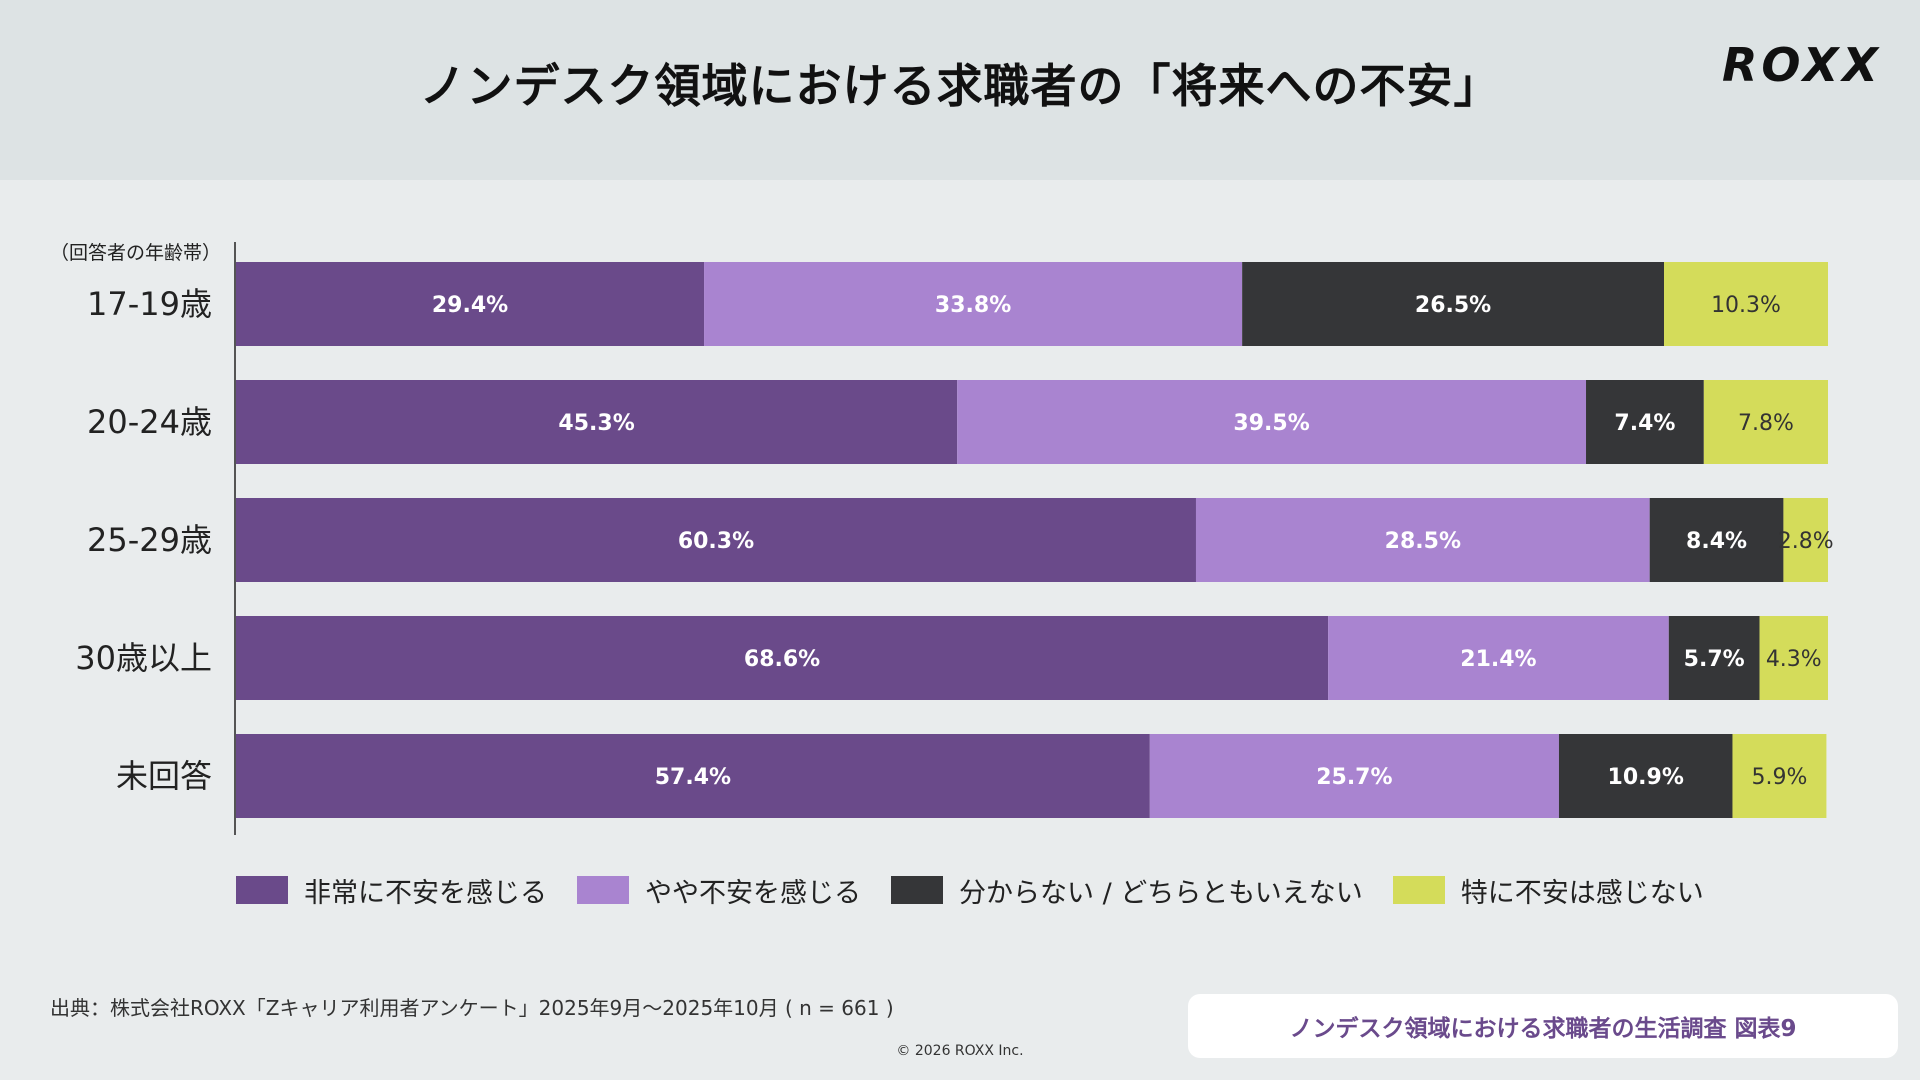 This screenshot has height=1080, width=1920. I want to click on legend-item-very-anxious: 非常に不安を感じる, so click(391, 890).